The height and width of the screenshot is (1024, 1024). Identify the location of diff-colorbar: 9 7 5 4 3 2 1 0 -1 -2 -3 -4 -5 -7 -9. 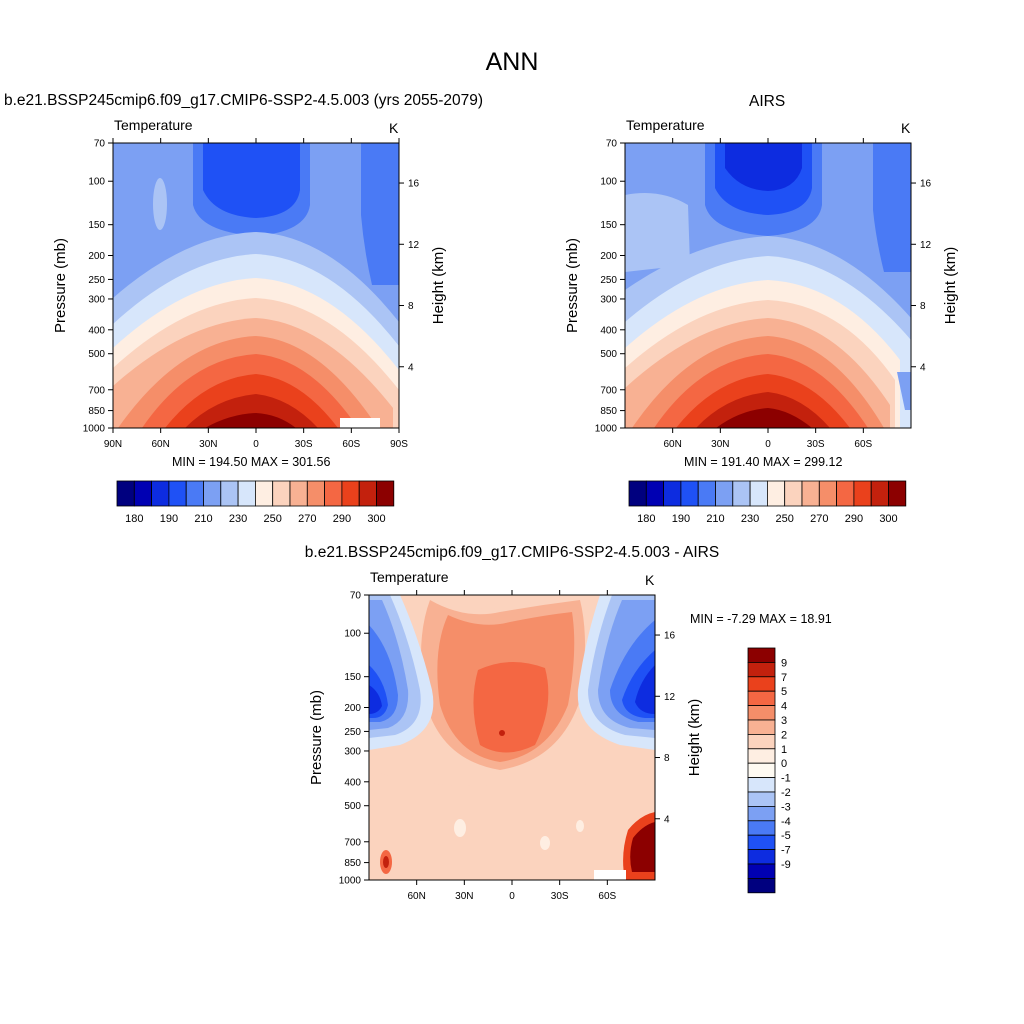
(769, 770).